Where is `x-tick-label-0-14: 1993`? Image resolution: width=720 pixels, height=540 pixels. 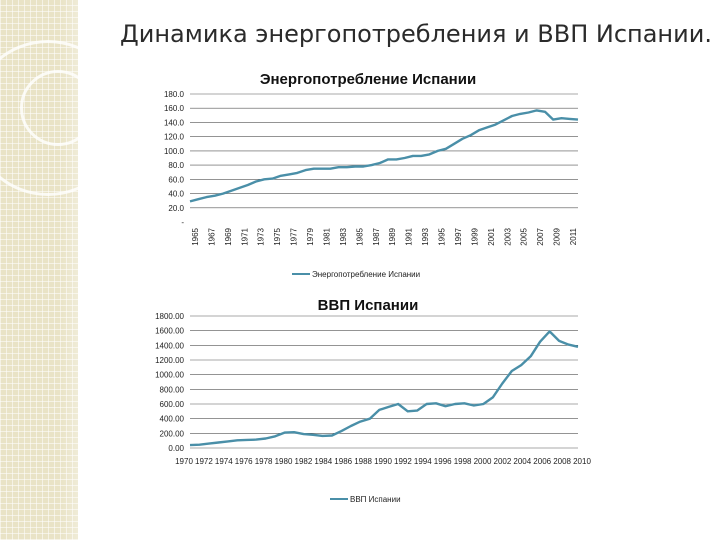
x-tick-label-0-14: 1993 is located at coordinates (425, 236).